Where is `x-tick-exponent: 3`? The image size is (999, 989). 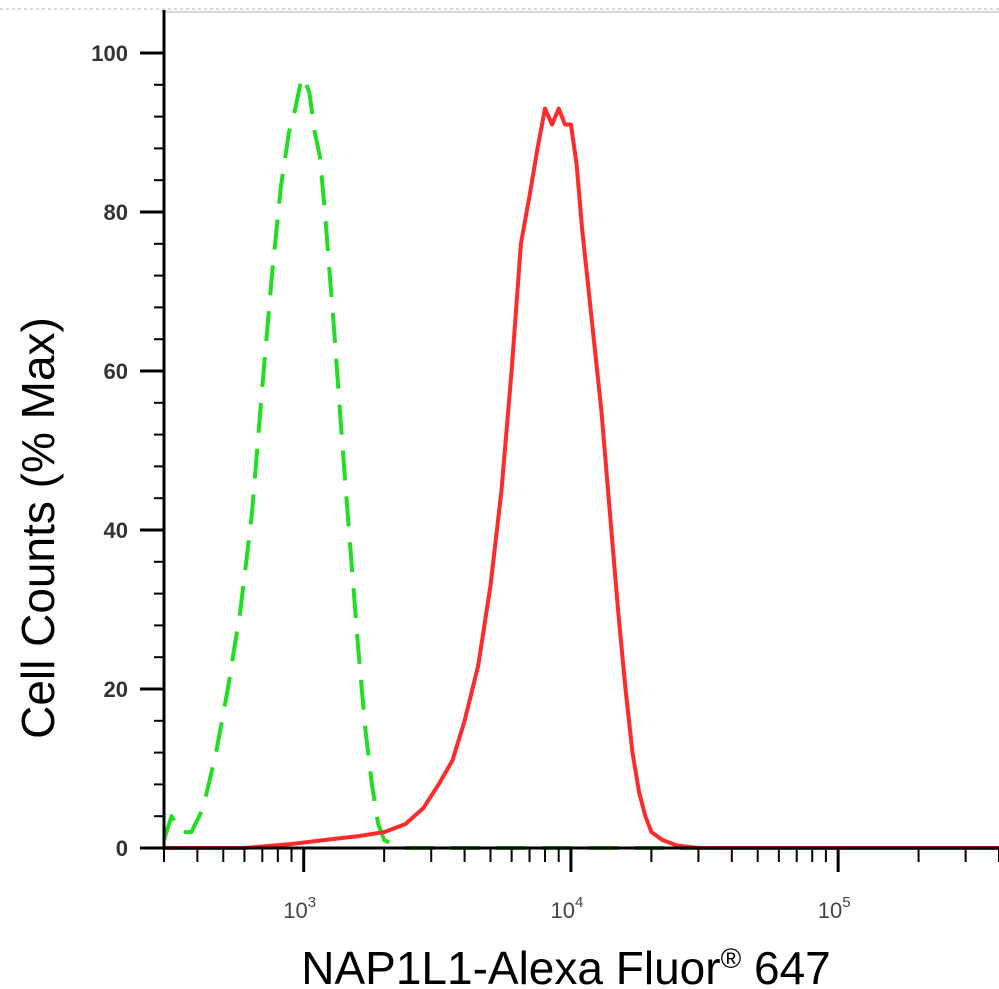 x-tick-exponent: 3 is located at coordinates (312, 902).